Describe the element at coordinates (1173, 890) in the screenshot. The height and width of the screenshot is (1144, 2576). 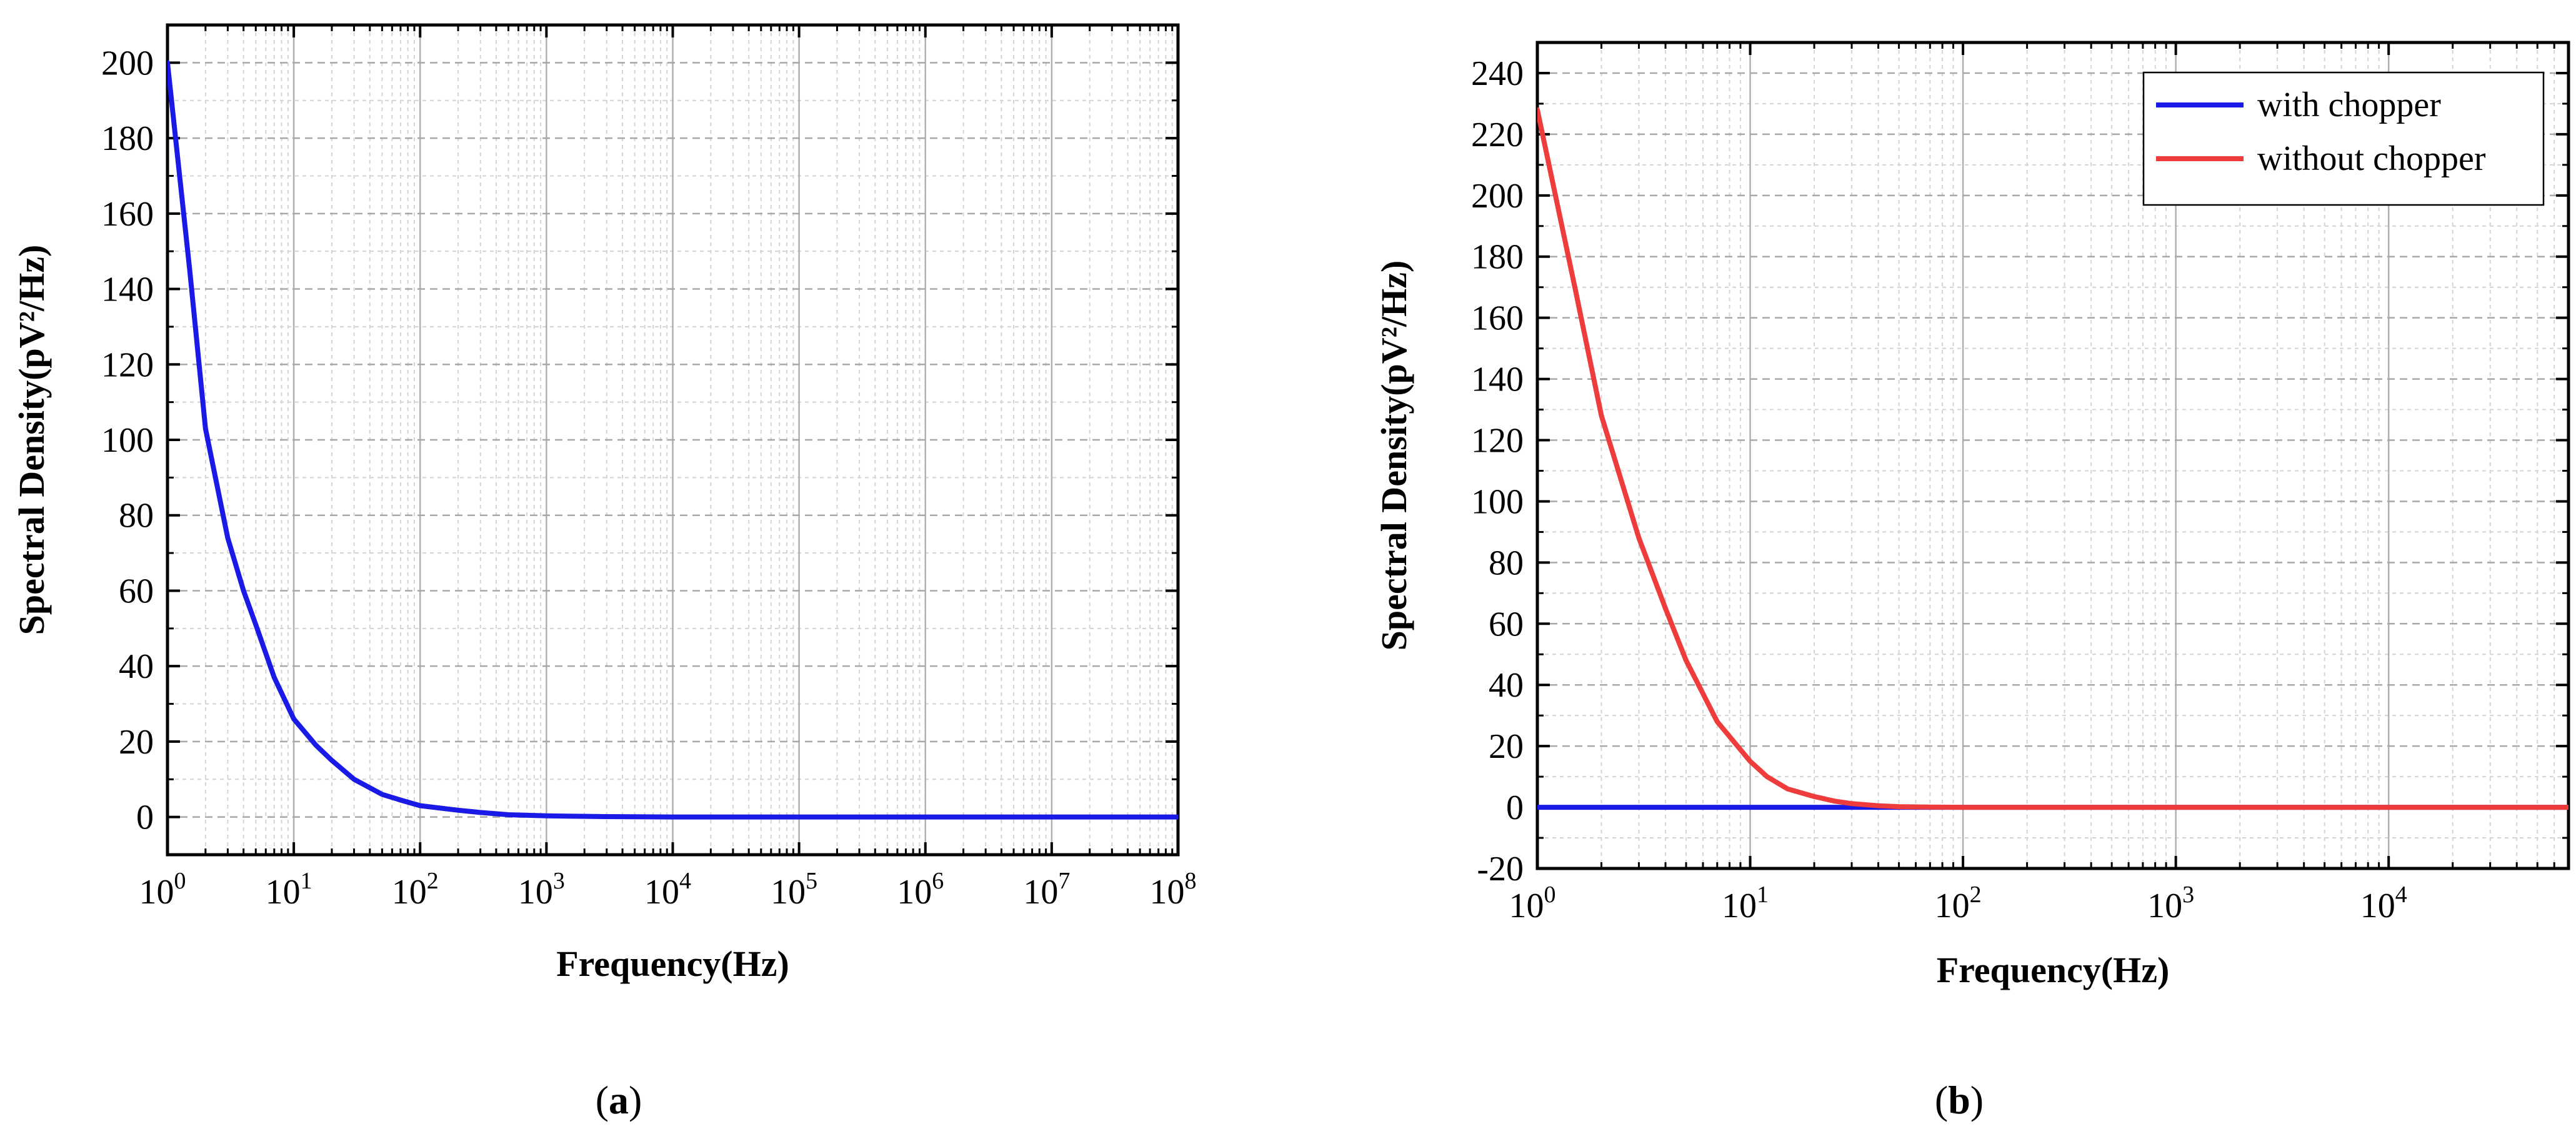
I see `x-tick-label: 10⁸` at that location.